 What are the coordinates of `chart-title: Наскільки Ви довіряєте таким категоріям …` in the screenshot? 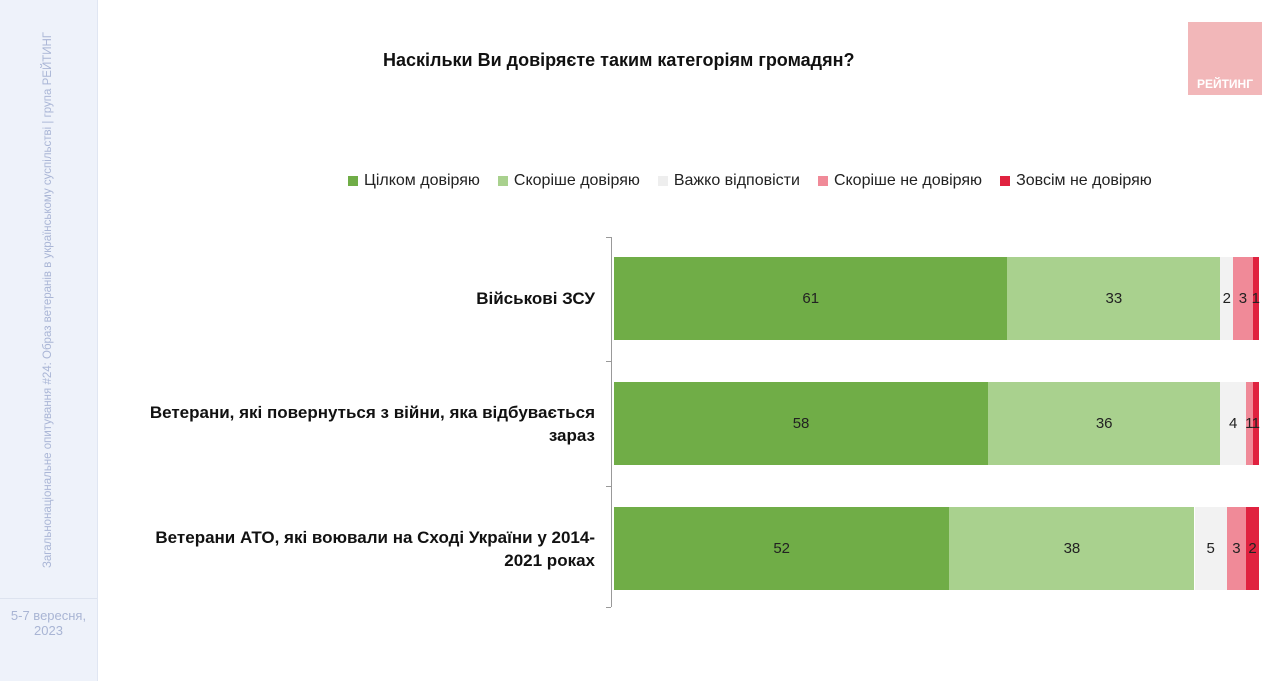 It's located at (619, 60).